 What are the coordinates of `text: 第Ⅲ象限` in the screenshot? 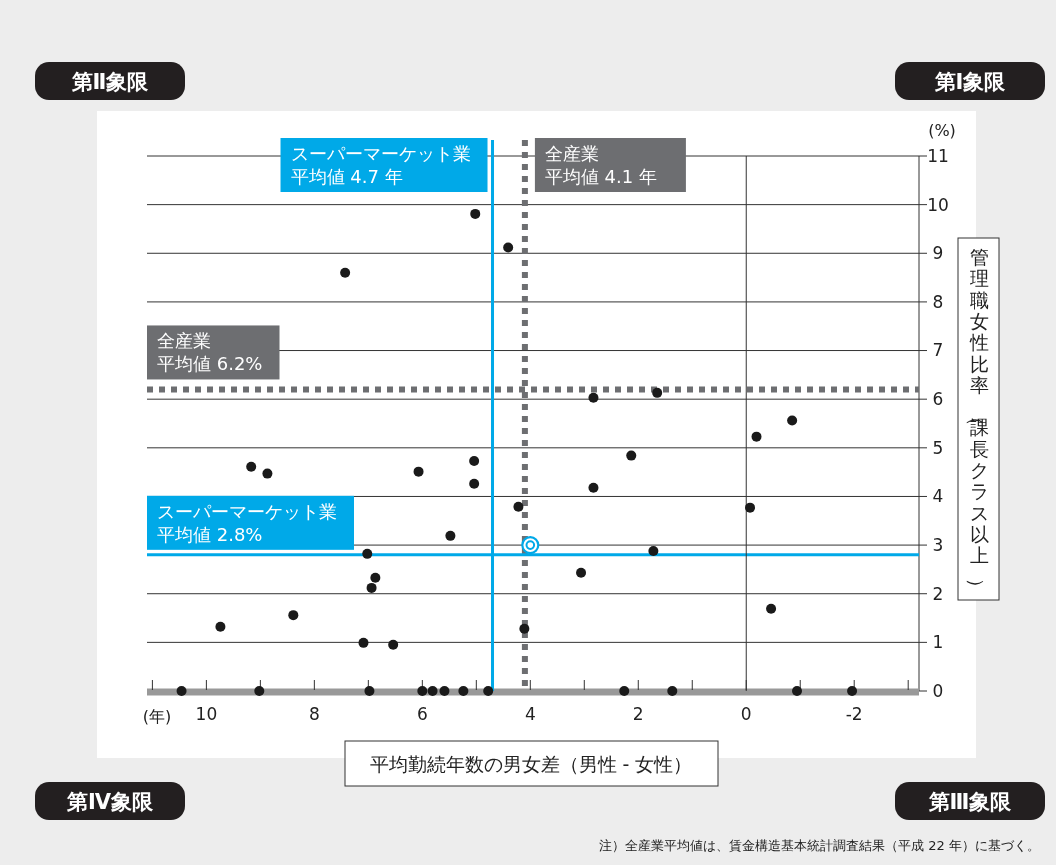 It's located at (970, 802).